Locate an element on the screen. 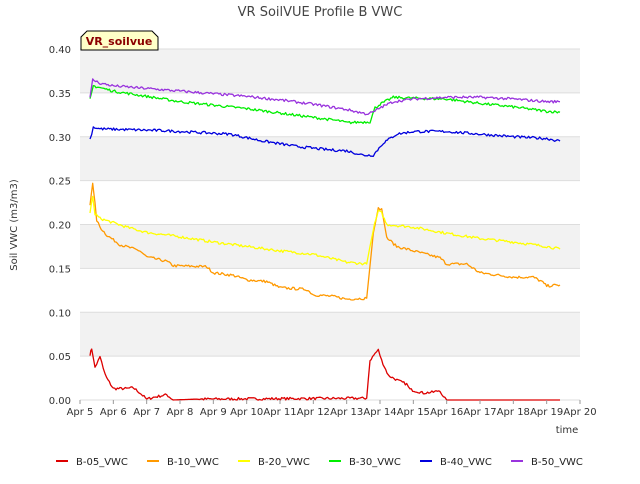 Image resolution: width=640 pixels, height=484 pixels. x-tick-label: Apr 18 is located at coordinates (513, 412).